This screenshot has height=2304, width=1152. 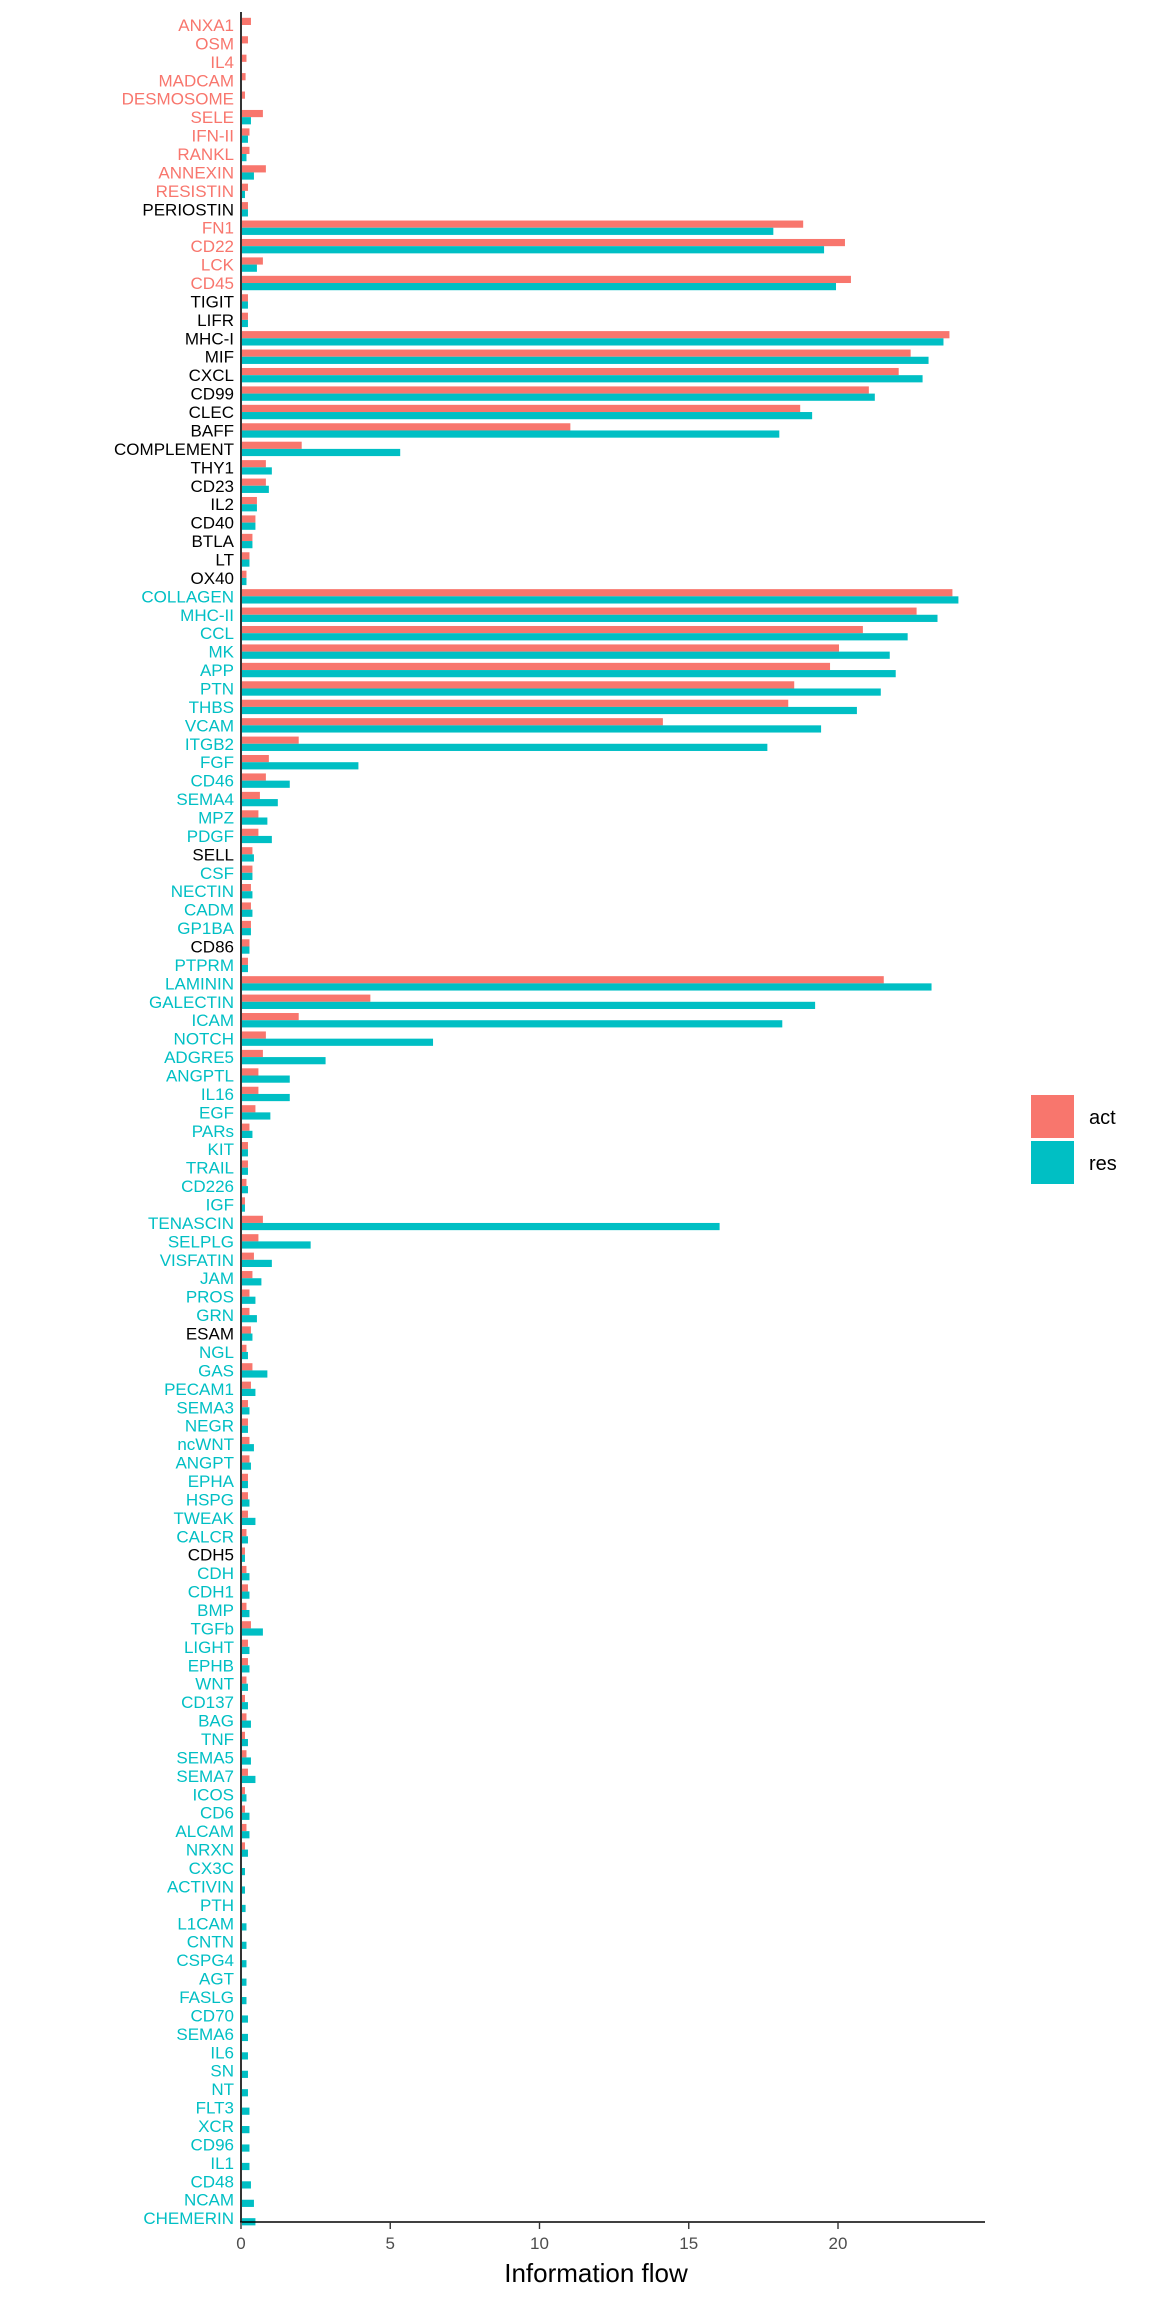 What do you see at coordinates (222, 2052) in the screenshot?
I see `y-tick-label-il6: IL6` at bounding box center [222, 2052].